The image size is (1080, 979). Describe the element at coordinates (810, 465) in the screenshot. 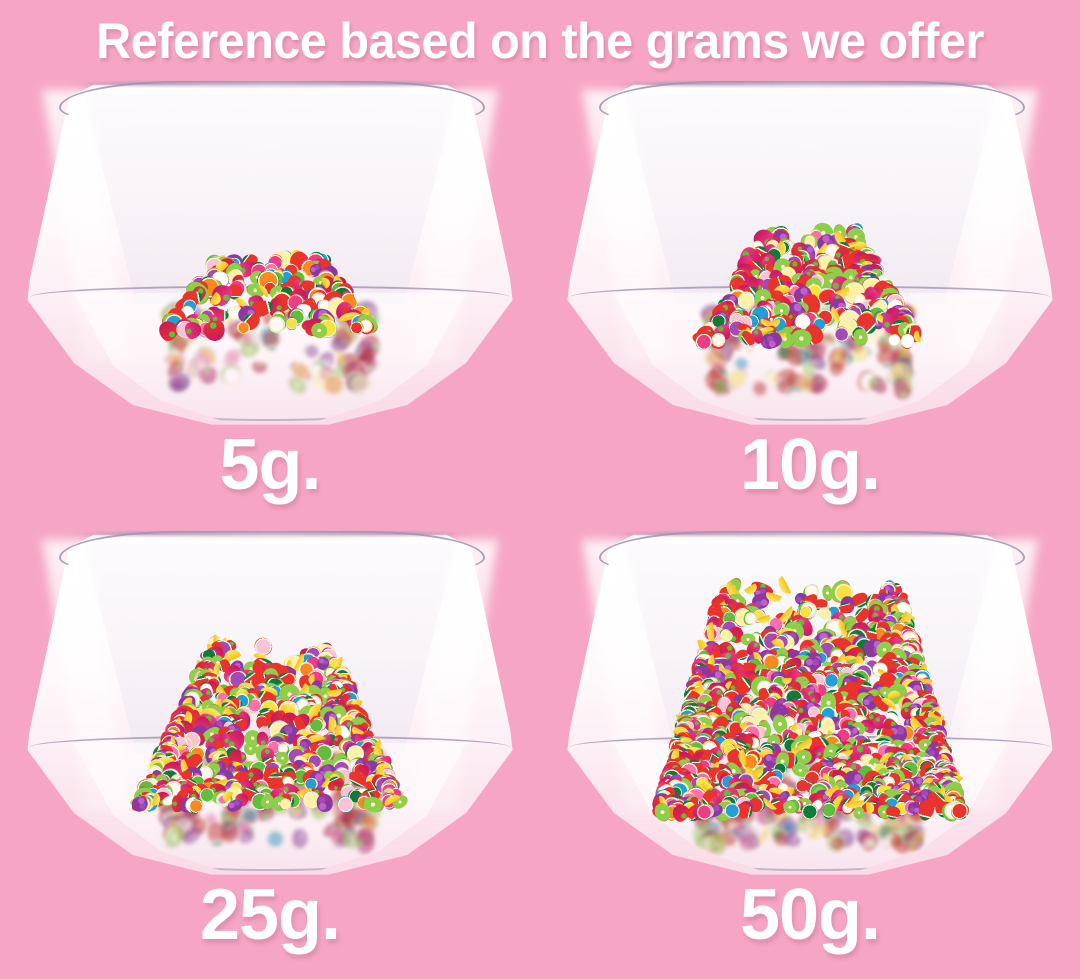

I see `weight-label-10g: 10g.` at that location.